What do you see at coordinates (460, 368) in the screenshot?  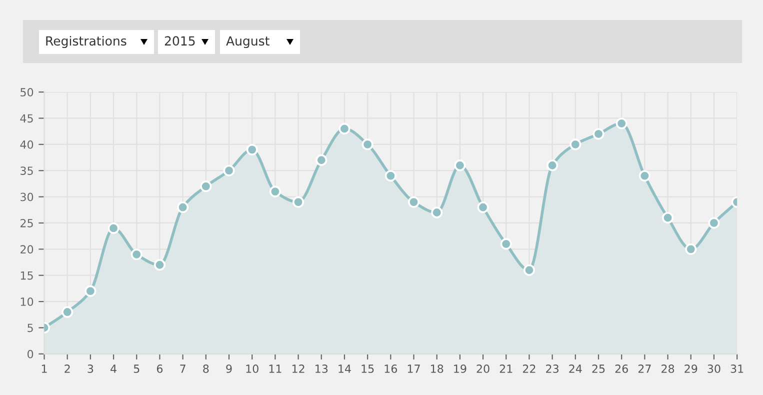 I see `x-tick-label: 19` at bounding box center [460, 368].